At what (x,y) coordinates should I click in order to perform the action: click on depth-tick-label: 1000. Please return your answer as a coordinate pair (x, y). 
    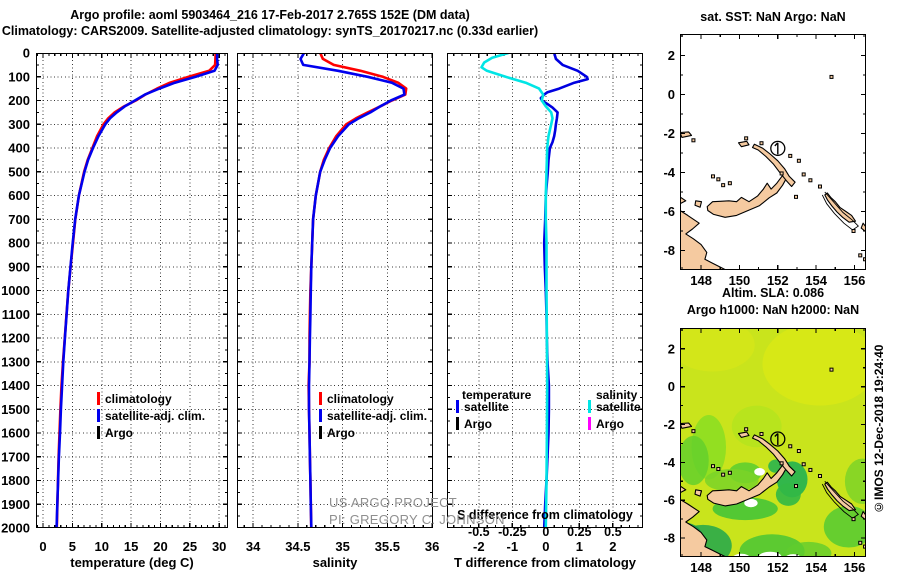
    Looking at the image, I should click on (15, 290).